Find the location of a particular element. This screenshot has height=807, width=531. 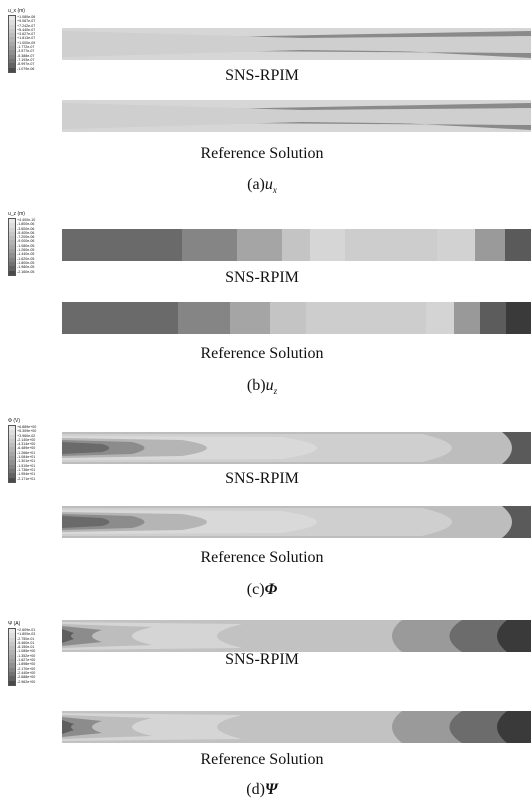

panel-caption-a: (a)ux is located at coordinates (262, 187).